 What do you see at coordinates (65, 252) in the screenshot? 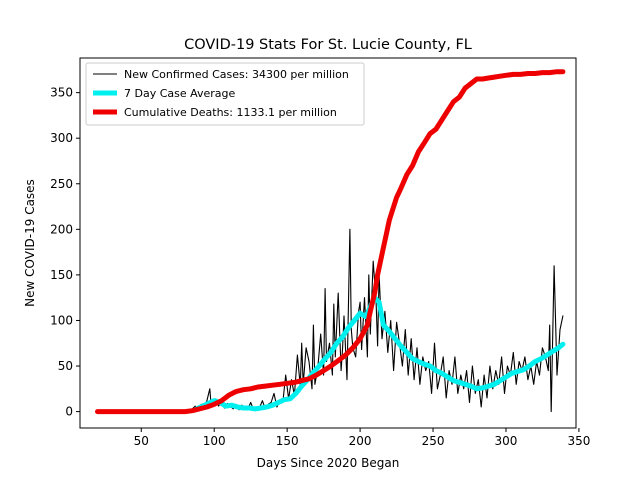
I see `y-axis-ticks: 0 50 100 150 200 250 300 350` at bounding box center [65, 252].